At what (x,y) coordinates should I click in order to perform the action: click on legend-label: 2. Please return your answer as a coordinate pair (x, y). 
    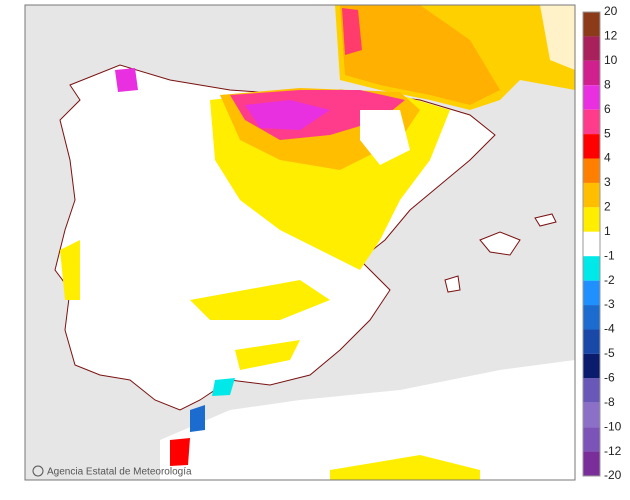
    Looking at the image, I should click on (607, 207).